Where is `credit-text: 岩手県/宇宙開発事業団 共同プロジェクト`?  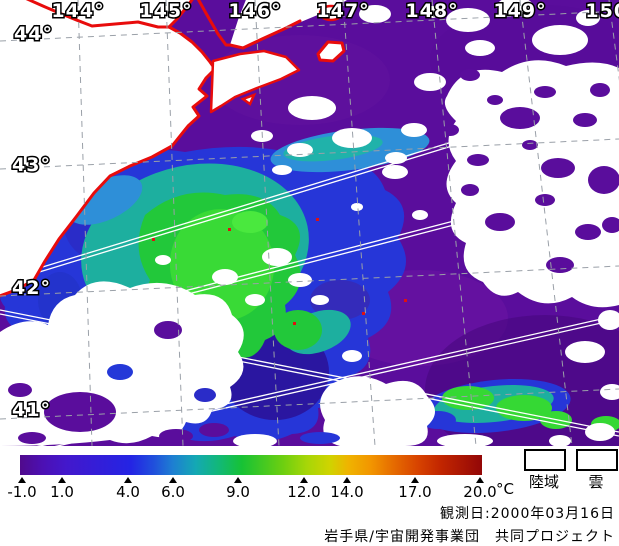 credit-text: 岩手県/宇宙開発事業団 共同プロジェクト is located at coordinates (469, 537).